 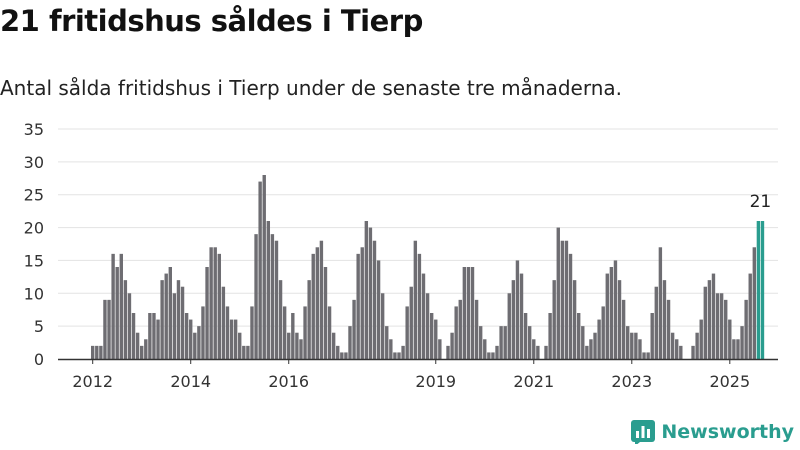 What do you see at coordinates (34, 293) in the screenshot?
I see `y-tick-label: 10` at bounding box center [34, 293].